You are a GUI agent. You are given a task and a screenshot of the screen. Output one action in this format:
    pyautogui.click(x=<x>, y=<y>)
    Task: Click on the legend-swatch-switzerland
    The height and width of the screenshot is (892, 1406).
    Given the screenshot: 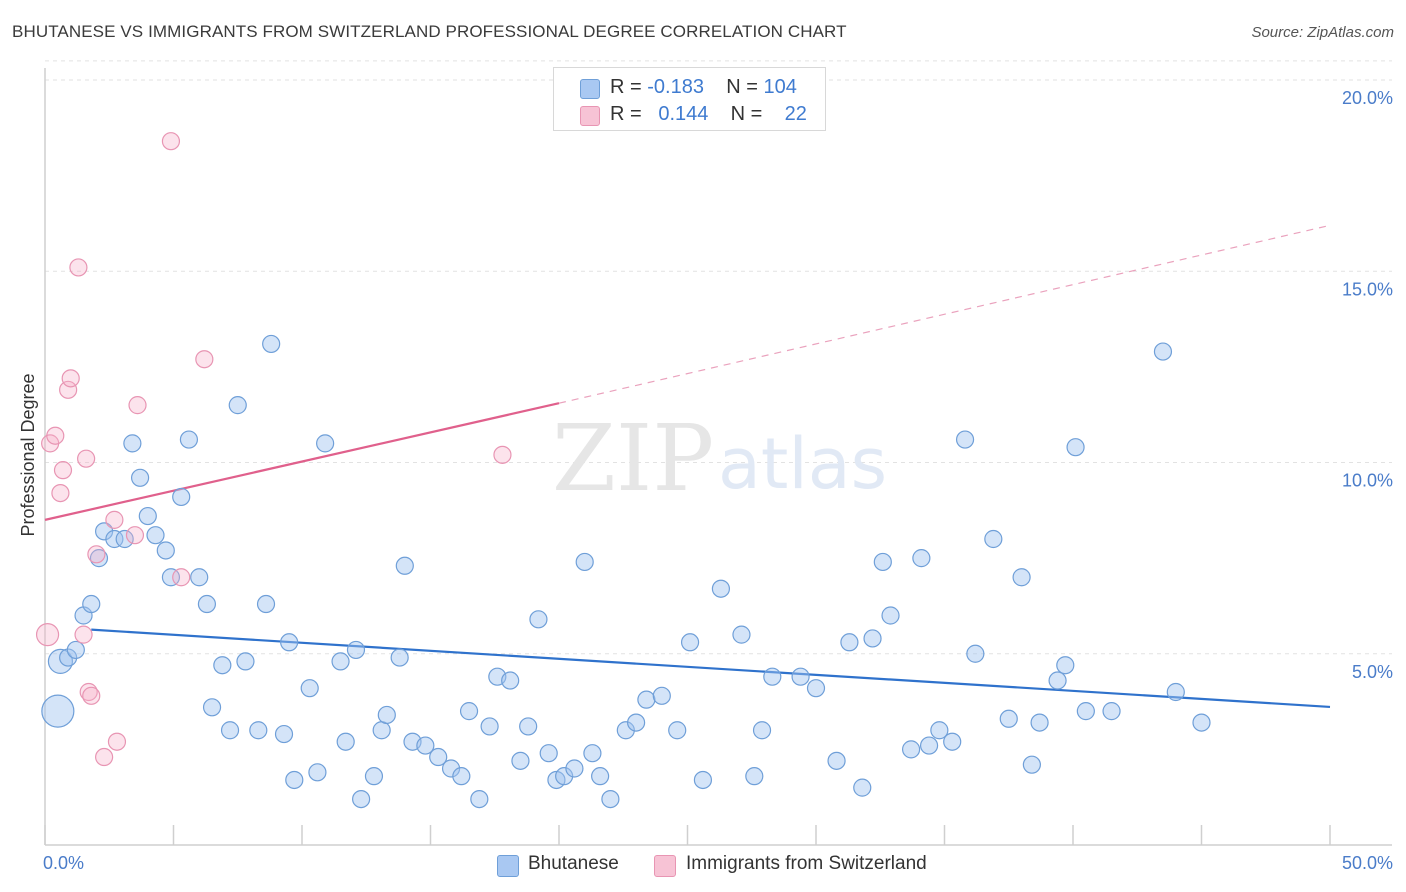 What is the action you would take?
    pyautogui.click(x=665, y=866)
    